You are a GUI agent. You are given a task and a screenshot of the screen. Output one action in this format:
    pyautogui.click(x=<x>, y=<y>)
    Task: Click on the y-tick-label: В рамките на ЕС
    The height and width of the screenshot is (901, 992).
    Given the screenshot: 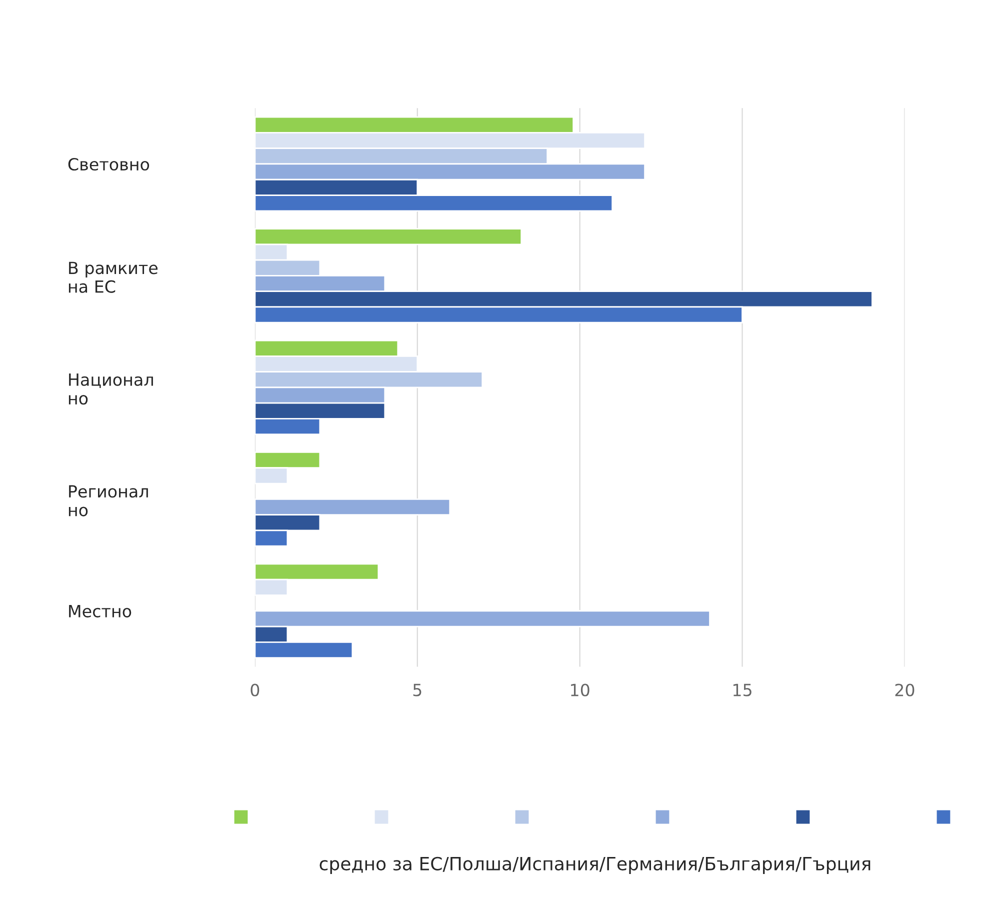 What is the action you would take?
    pyautogui.click(x=113, y=277)
    